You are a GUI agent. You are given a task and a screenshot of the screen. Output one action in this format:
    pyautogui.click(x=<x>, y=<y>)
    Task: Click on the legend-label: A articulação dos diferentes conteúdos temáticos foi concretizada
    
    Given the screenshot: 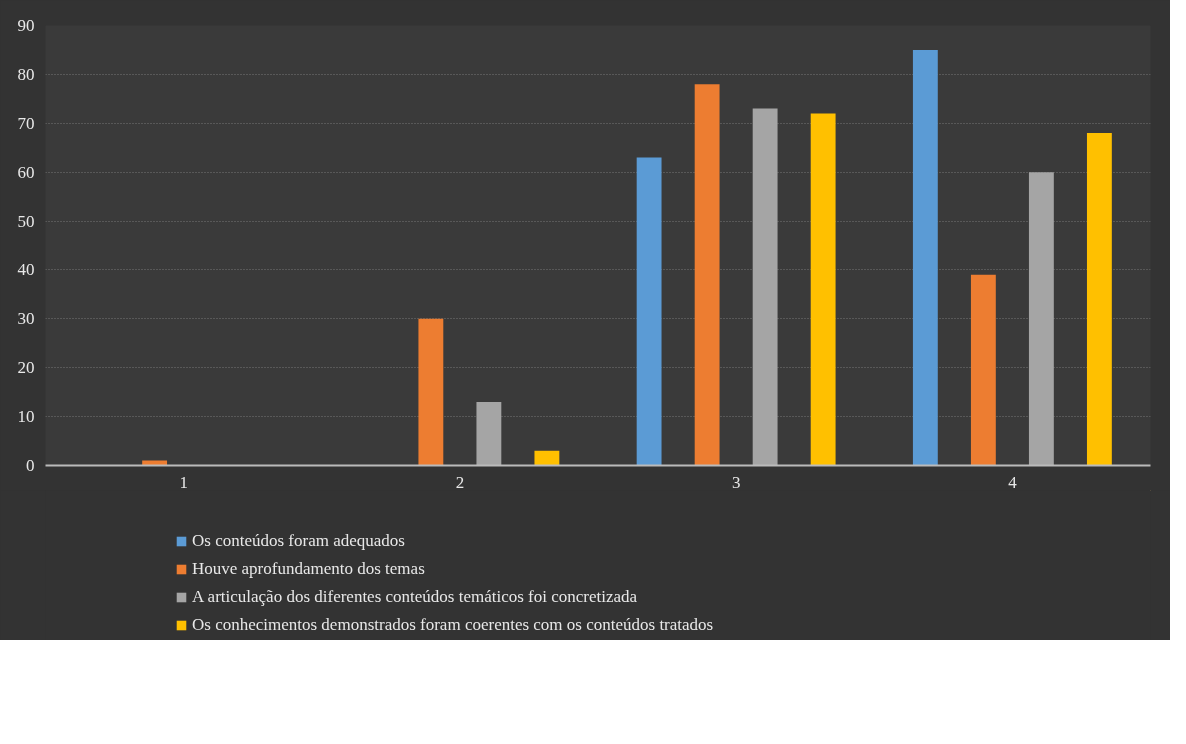 What is the action you would take?
    pyautogui.click(x=415, y=597)
    